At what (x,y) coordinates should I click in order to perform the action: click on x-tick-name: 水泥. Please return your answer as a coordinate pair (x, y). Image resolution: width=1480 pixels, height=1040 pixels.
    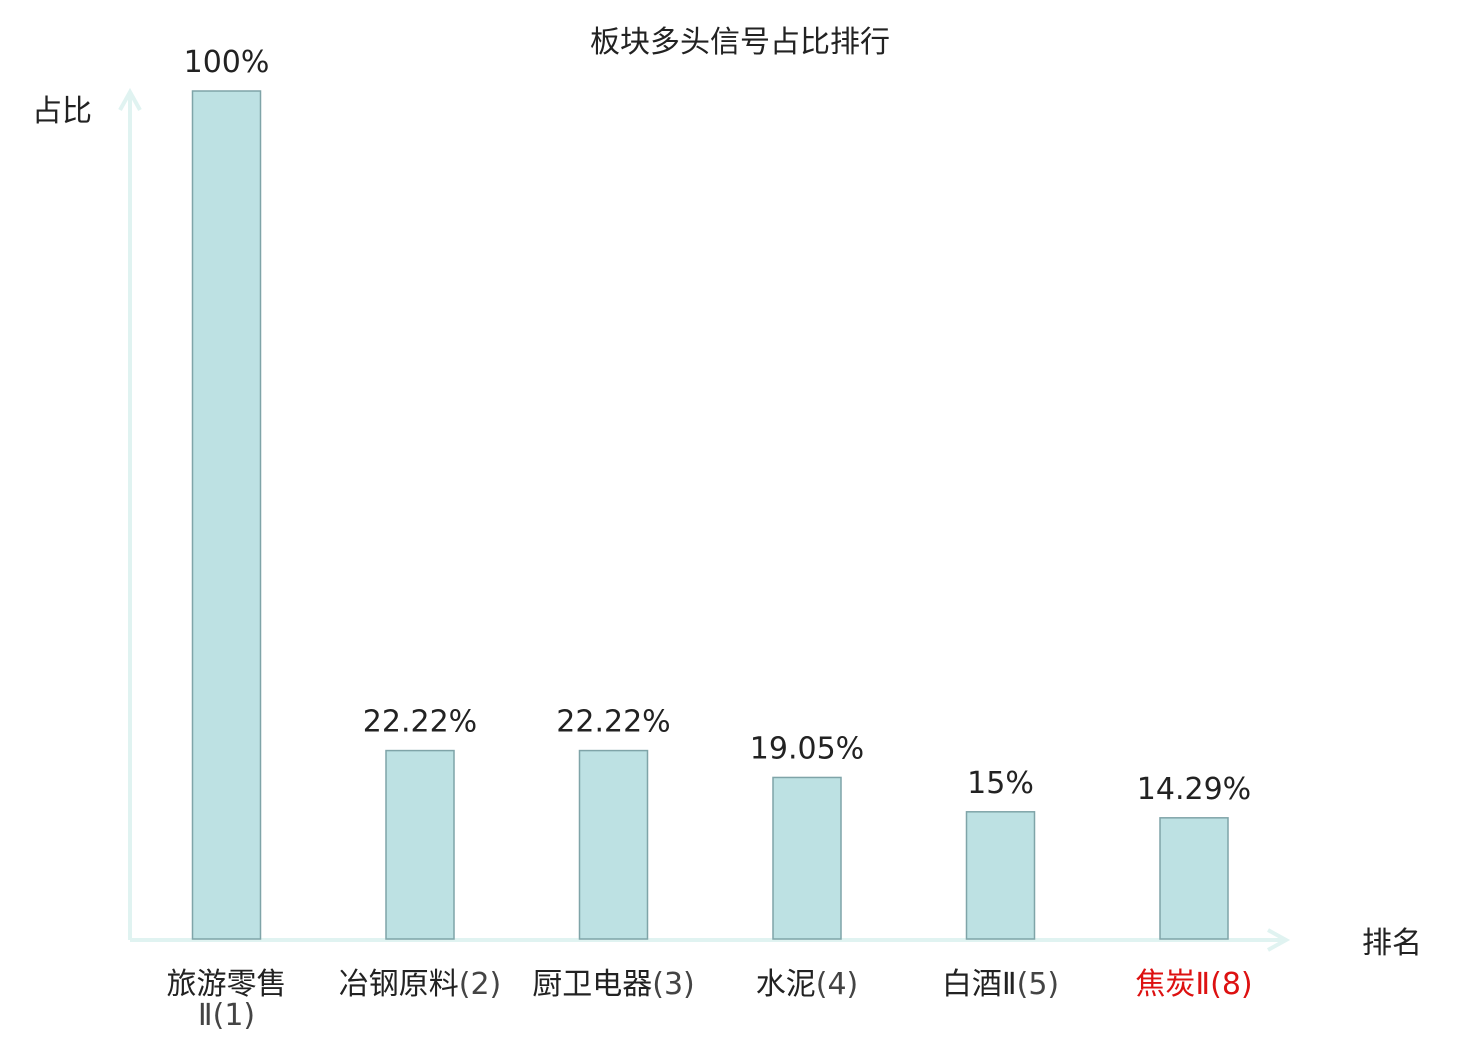
    Looking at the image, I should click on (786, 984).